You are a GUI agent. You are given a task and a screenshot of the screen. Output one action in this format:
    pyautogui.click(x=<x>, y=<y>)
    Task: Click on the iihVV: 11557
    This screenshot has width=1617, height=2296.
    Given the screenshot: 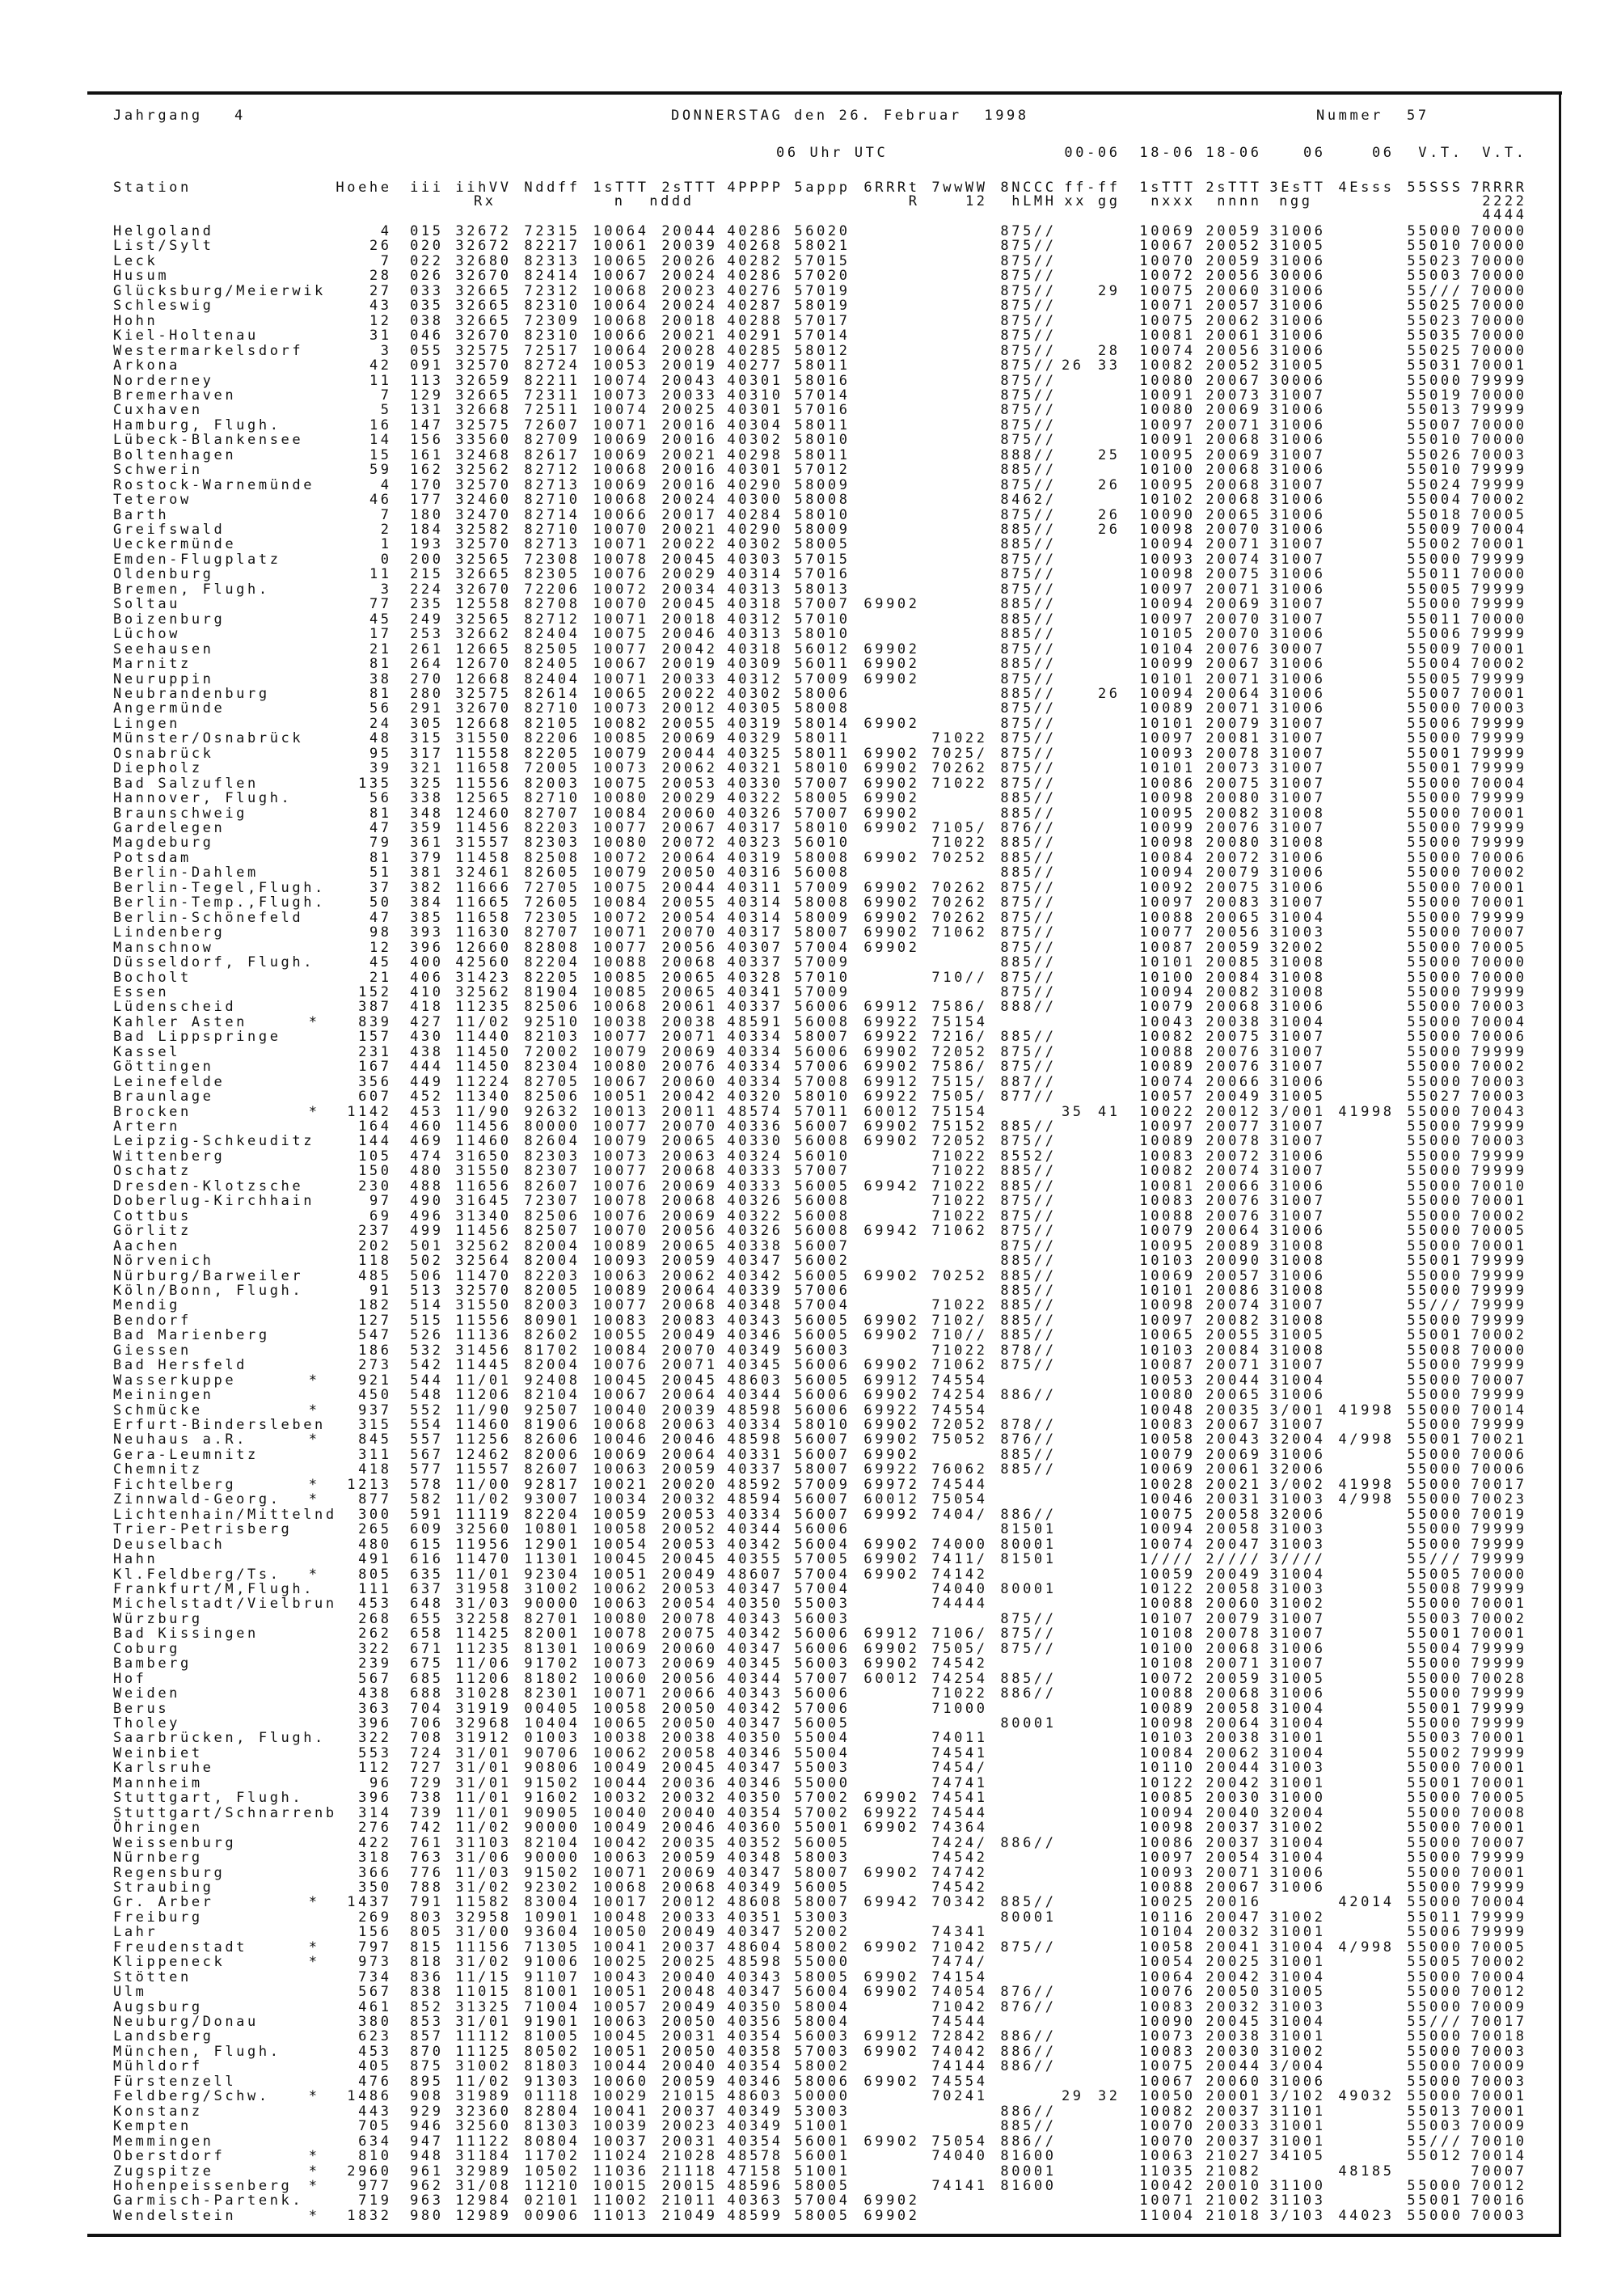 What is the action you would take?
    pyautogui.click(x=483, y=1469)
    